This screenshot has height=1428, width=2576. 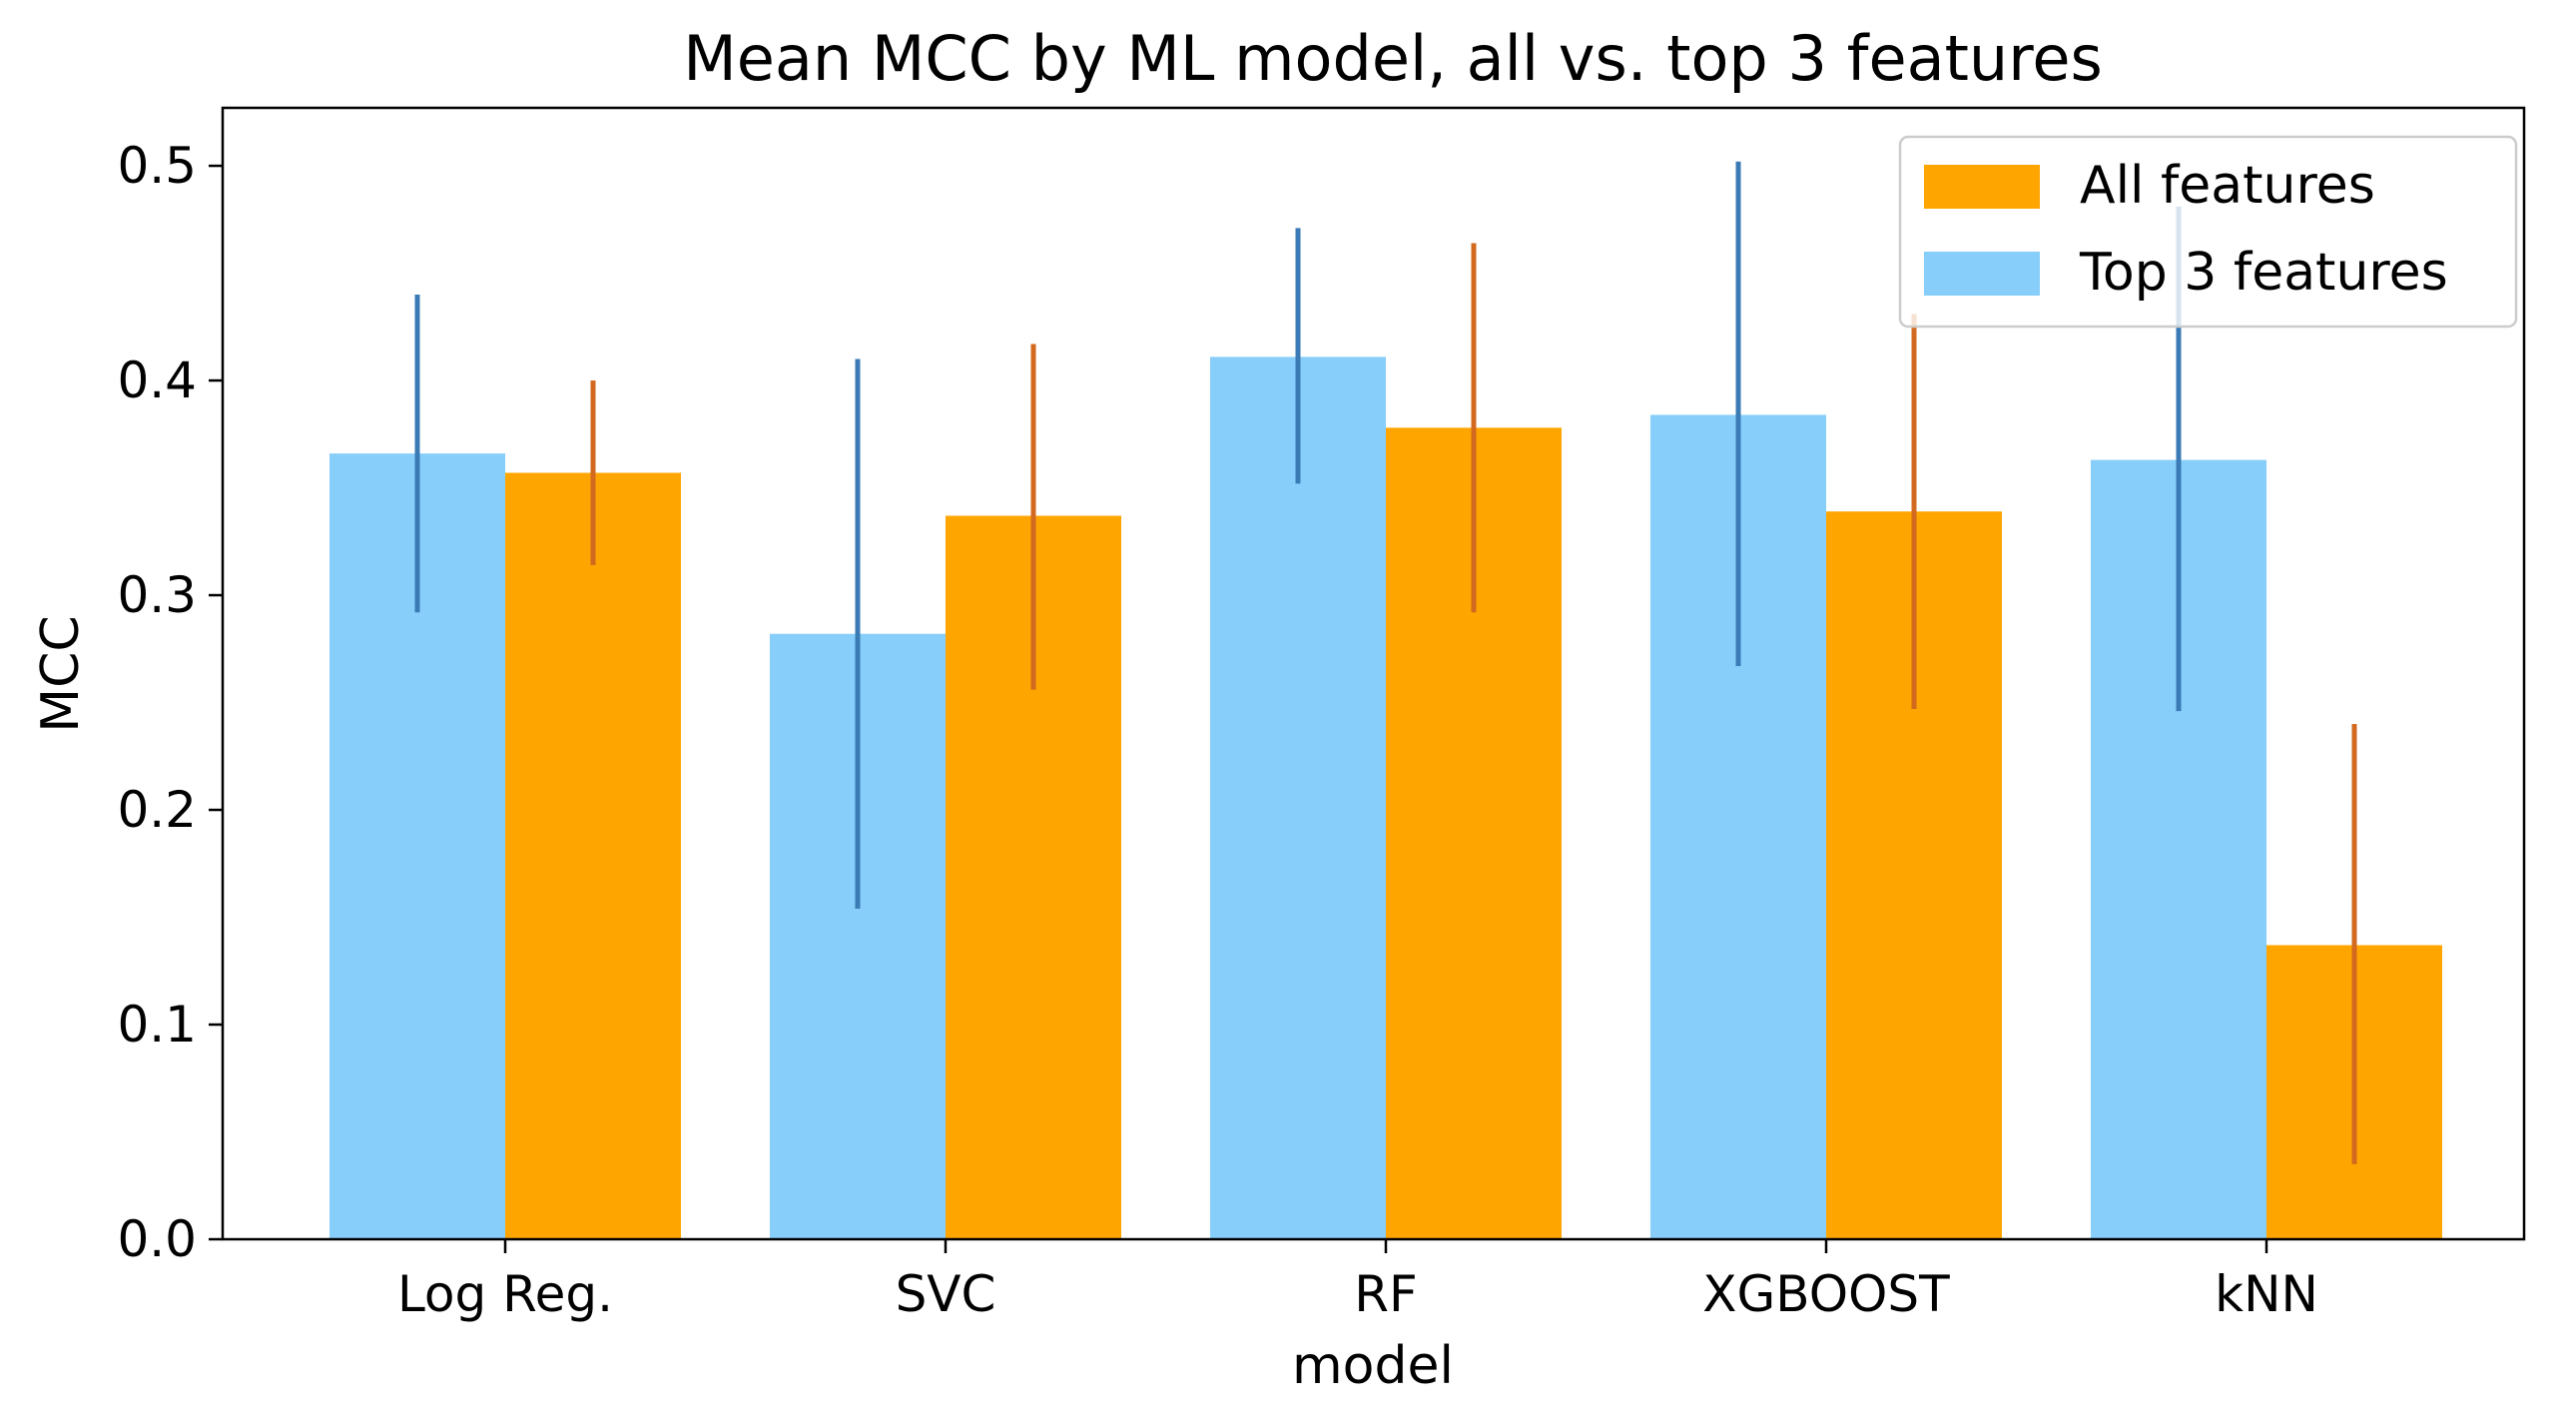 What do you see at coordinates (1826, 1294) in the screenshot?
I see `x-tick-label: XGBOOST` at bounding box center [1826, 1294].